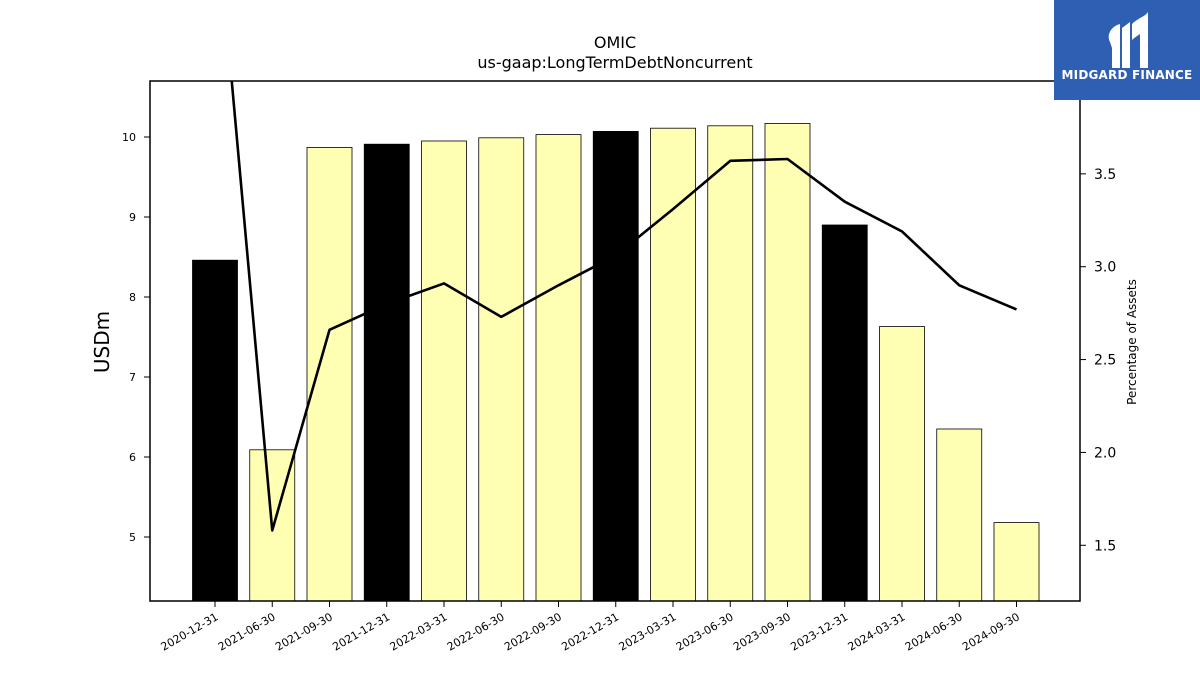 The image size is (1200, 675). Describe the element at coordinates (1132, 342) in the screenshot. I see `y2-axis-label: Percentage of Assets` at that location.